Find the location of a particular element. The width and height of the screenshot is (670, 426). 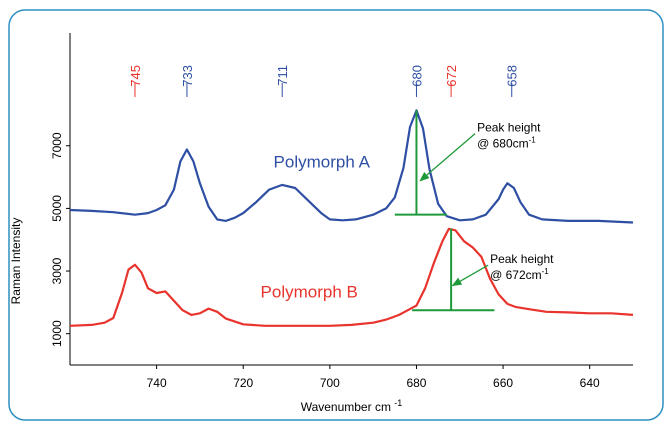

x-tick-label: 680 is located at coordinates (416, 383).